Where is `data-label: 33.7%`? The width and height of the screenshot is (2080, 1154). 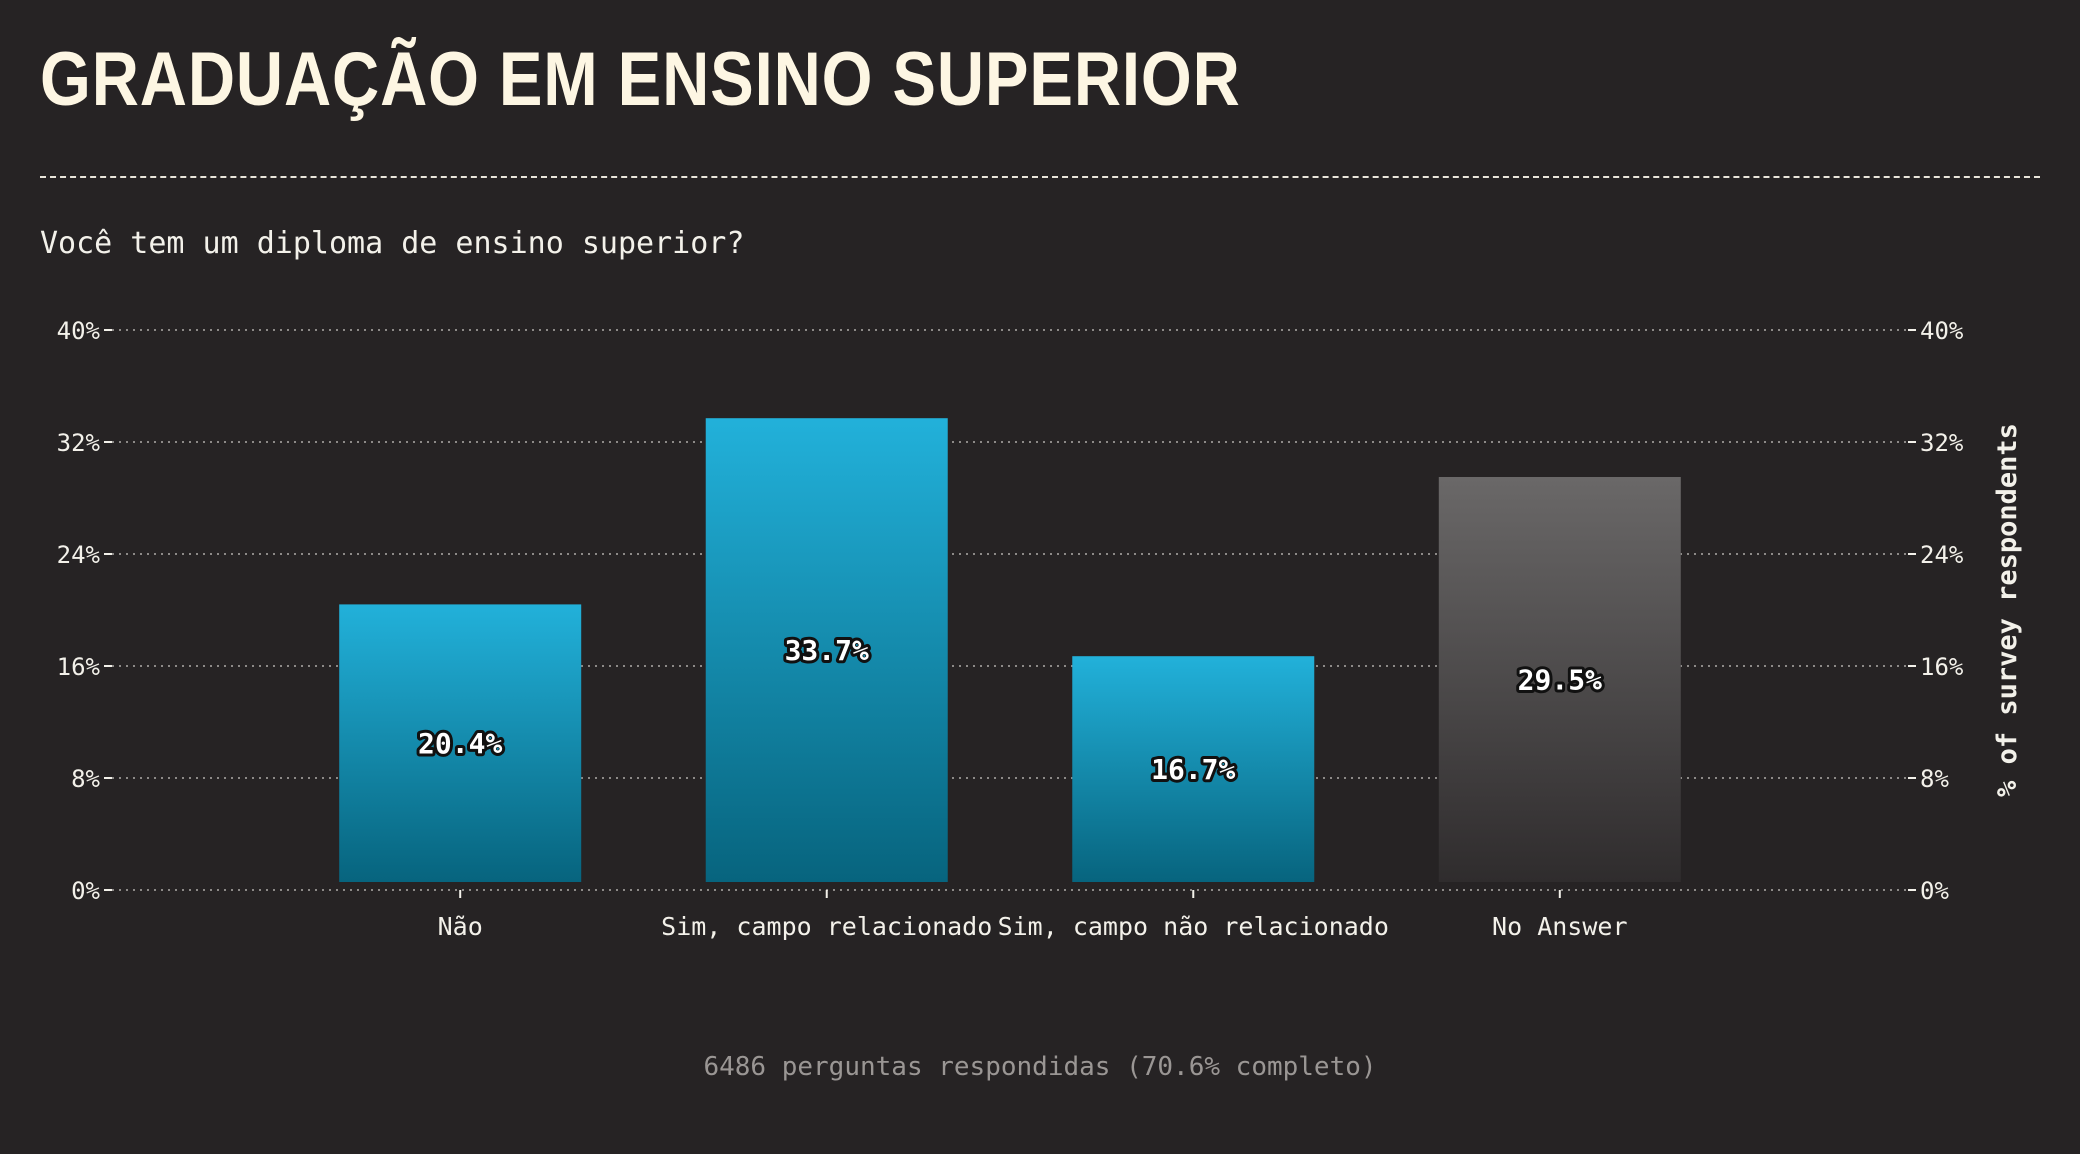
data-label: 33.7% is located at coordinates (827, 650).